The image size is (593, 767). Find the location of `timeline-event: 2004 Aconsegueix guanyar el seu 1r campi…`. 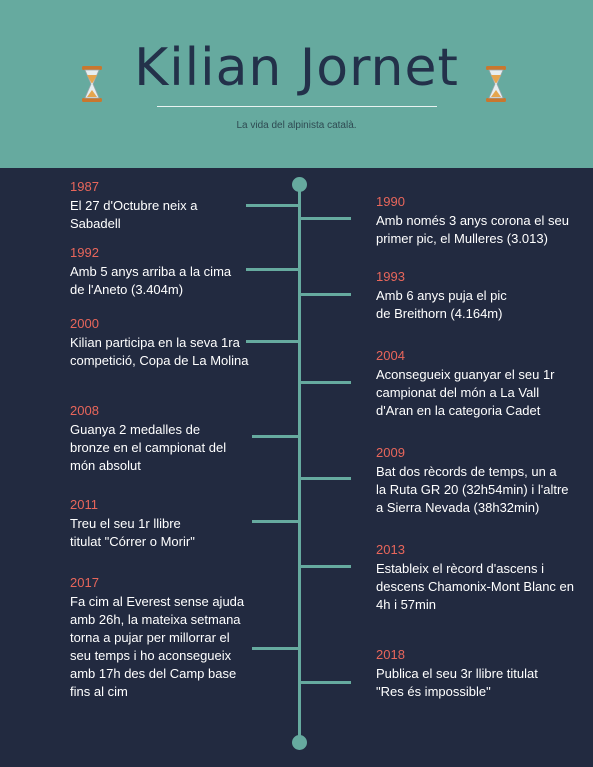

timeline-event: 2004 Aconsegueix guanyar el seu 1r campi… is located at coordinates (476, 383).